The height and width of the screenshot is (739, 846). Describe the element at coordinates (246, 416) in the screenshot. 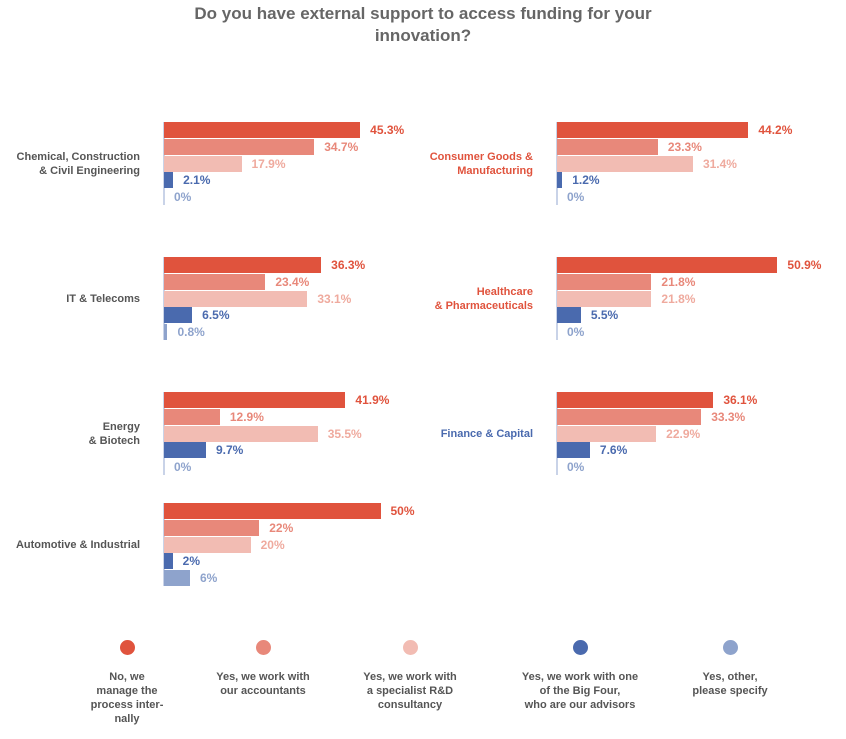

I see `value-label: 12.9%` at that location.